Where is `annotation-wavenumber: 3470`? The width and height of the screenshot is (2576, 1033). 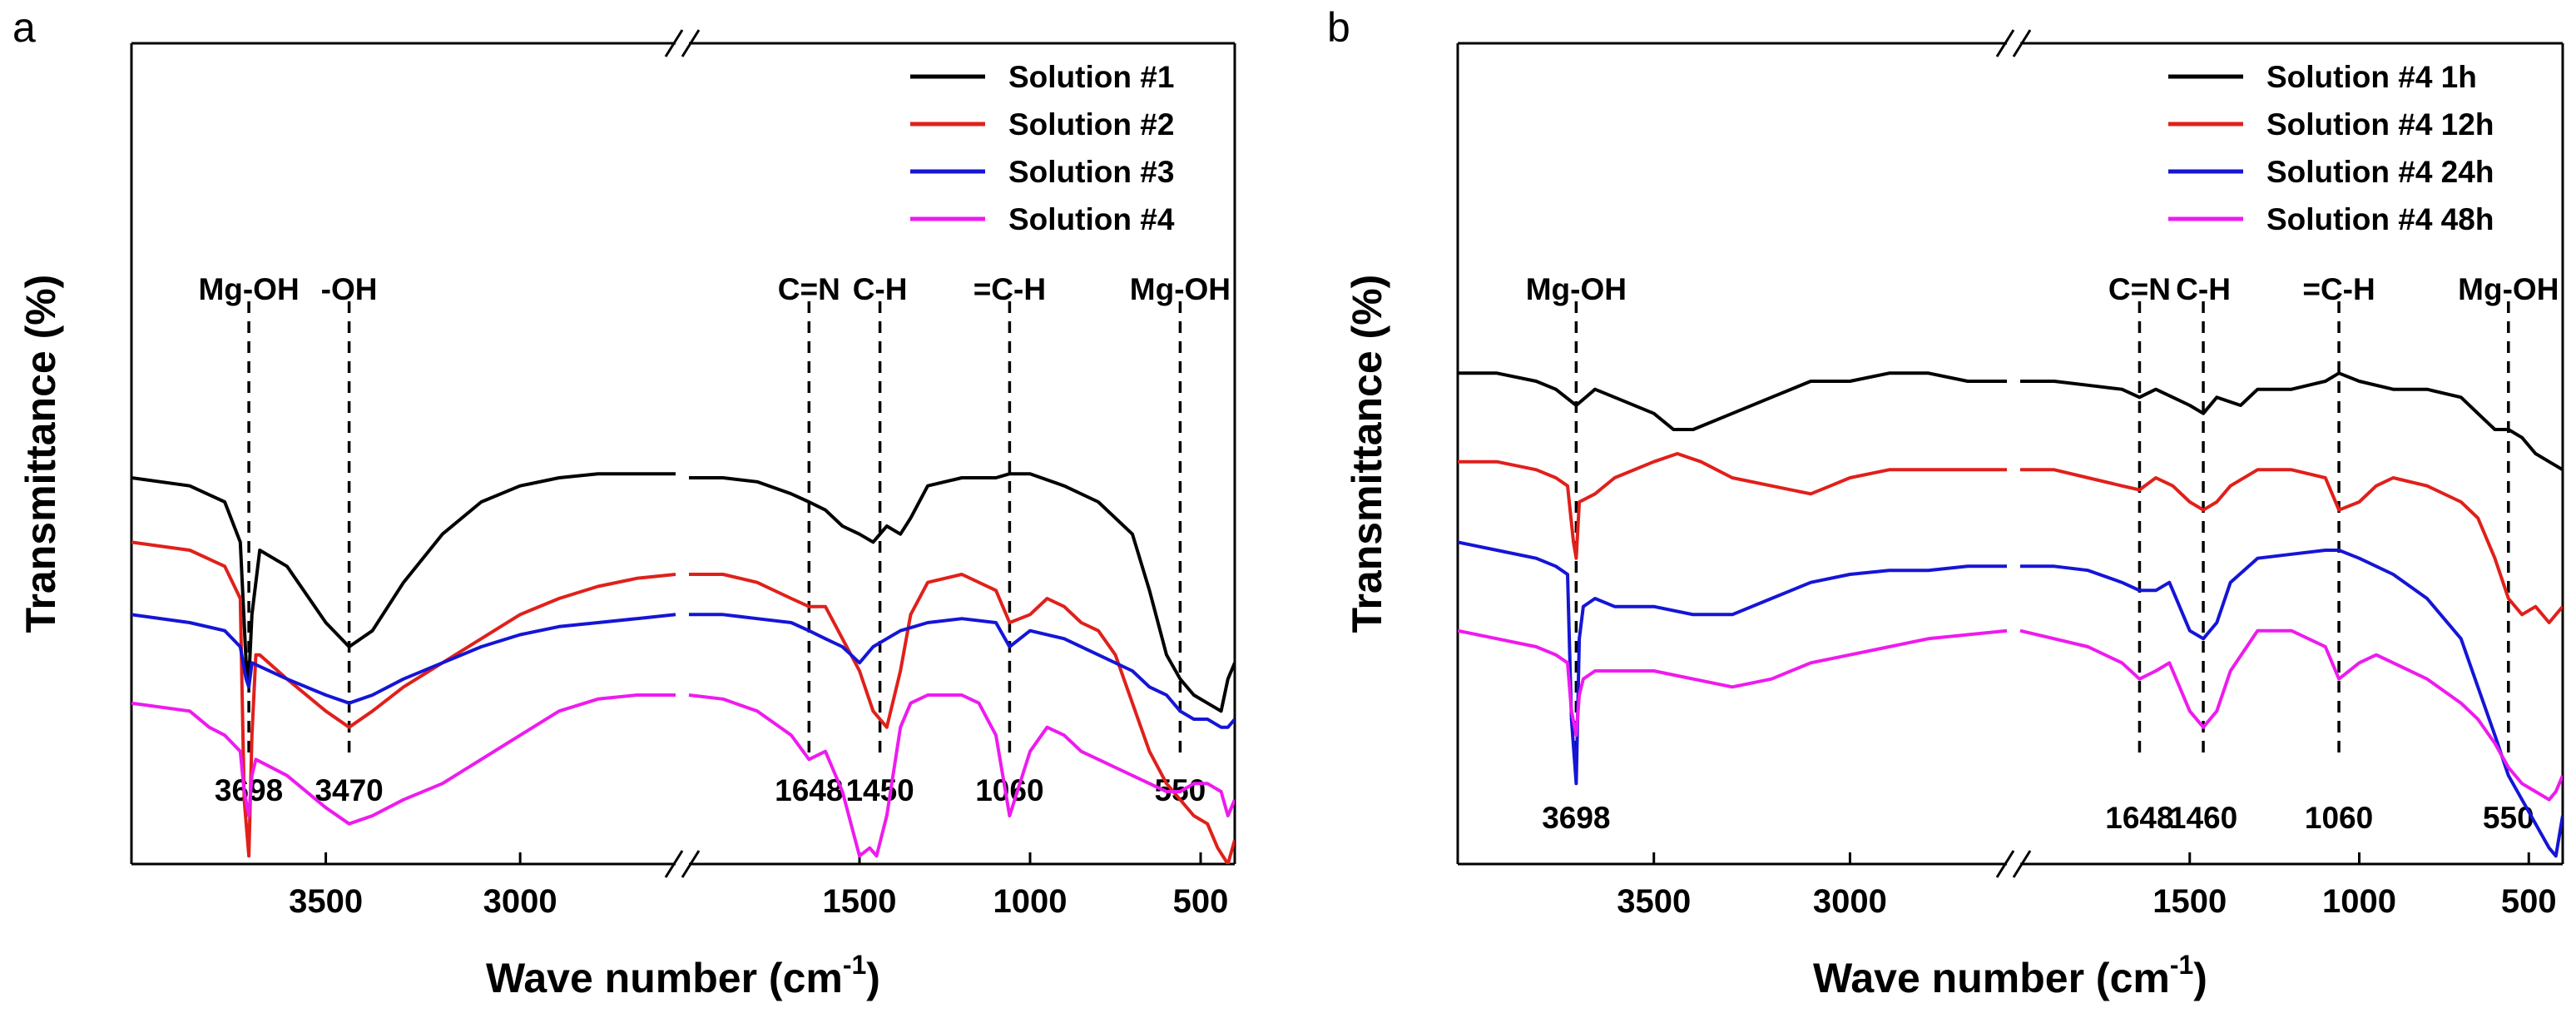
annotation-wavenumber: 3470 is located at coordinates (349, 790).